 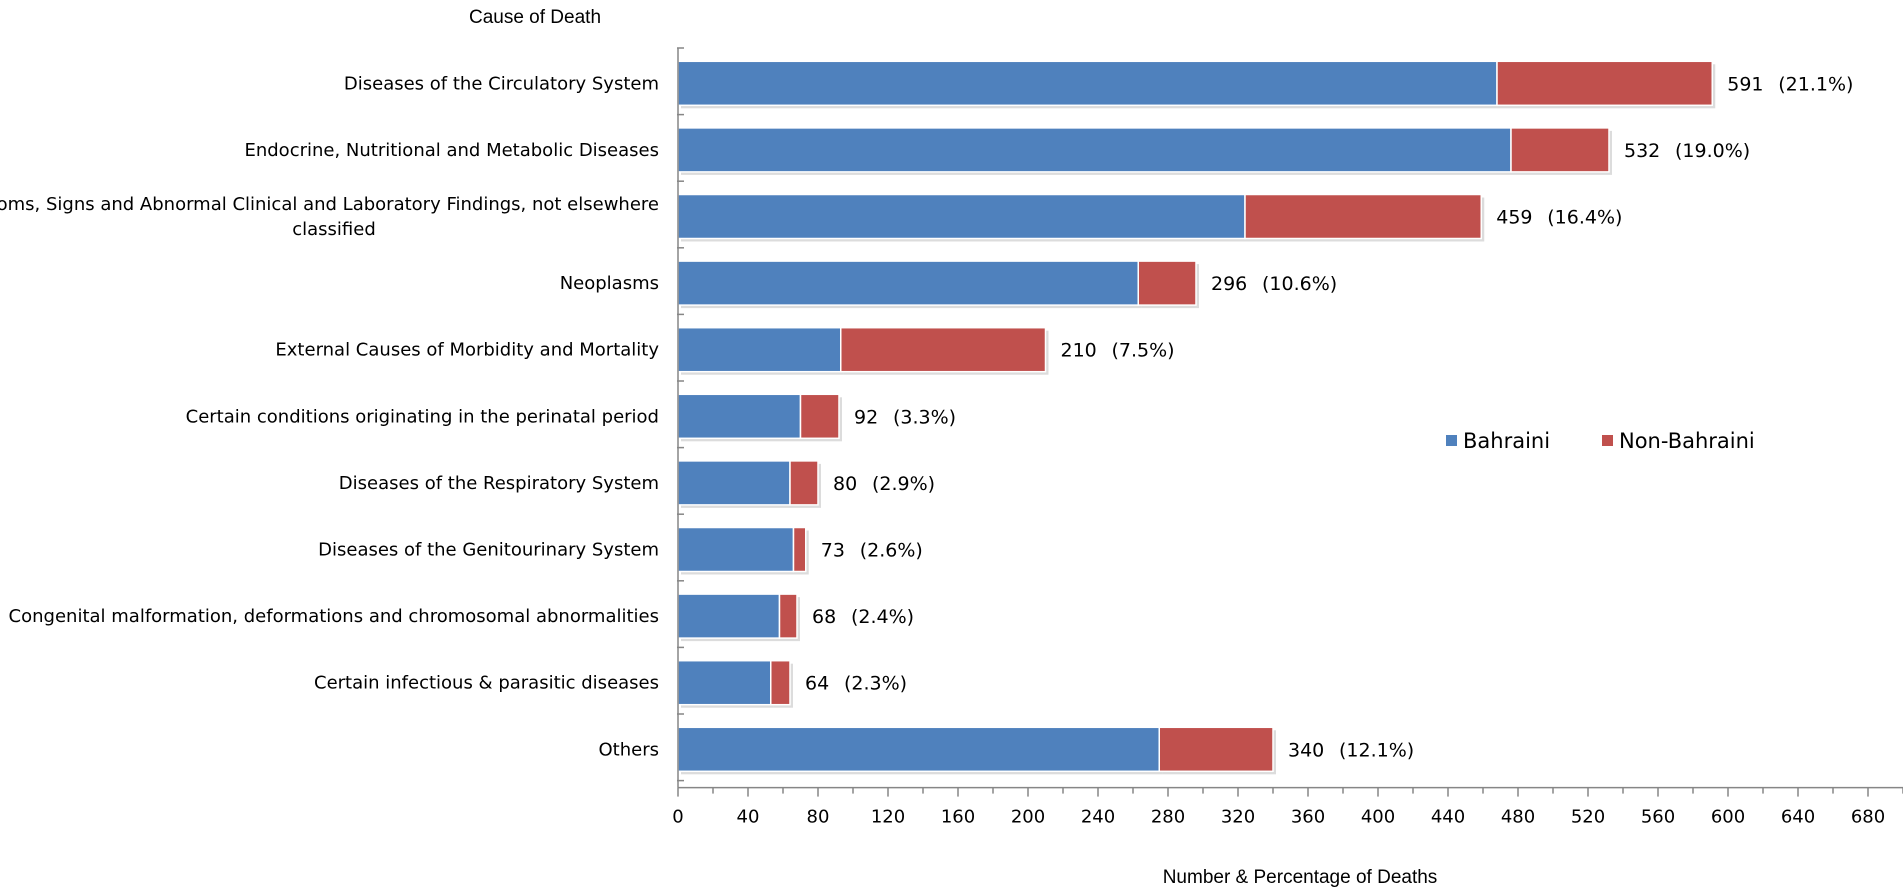 I want to click on percent-label: (3.3%), so click(x=924, y=417).